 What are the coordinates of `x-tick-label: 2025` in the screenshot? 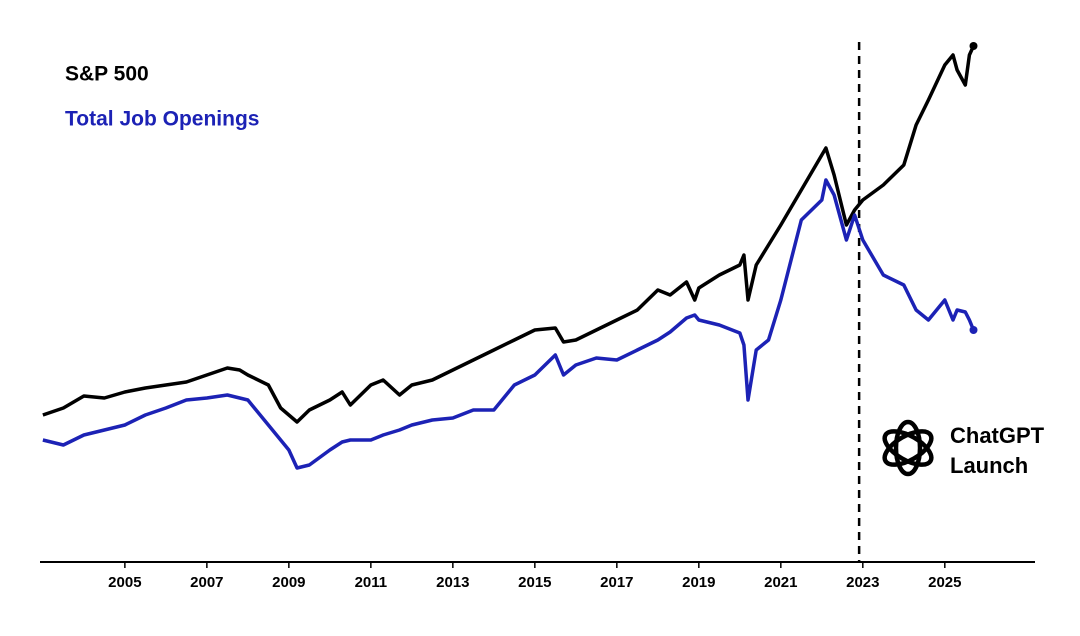 It's located at (944, 582).